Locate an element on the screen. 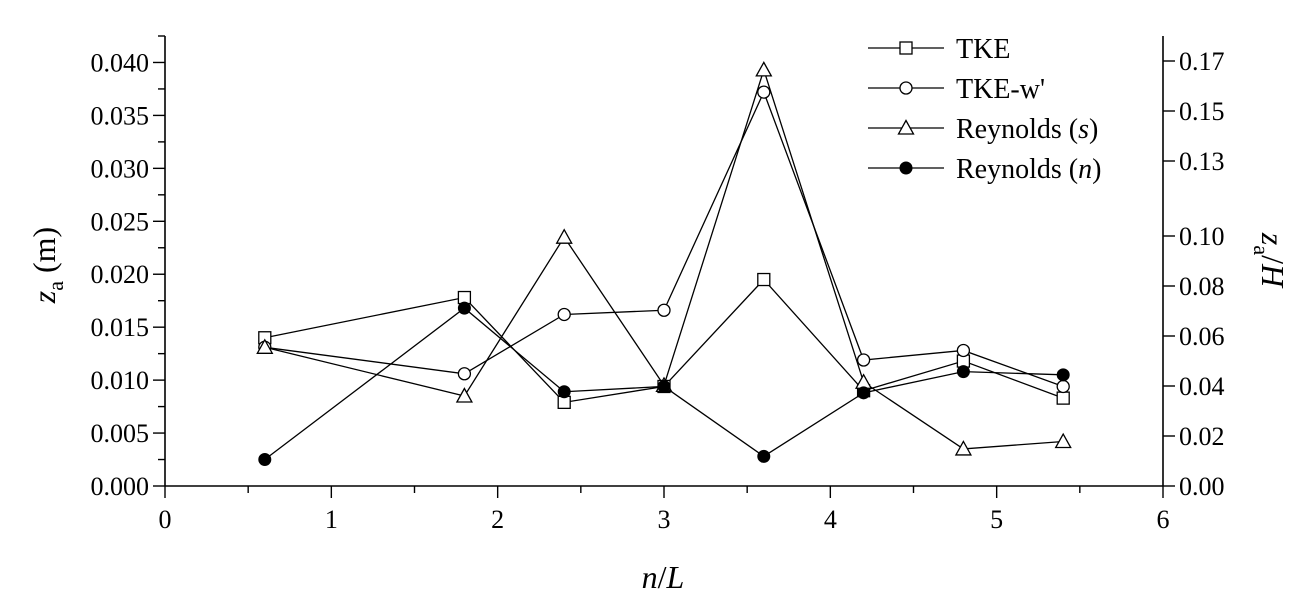  legend-entry: Reynolds (s) is located at coordinates (983, 129).